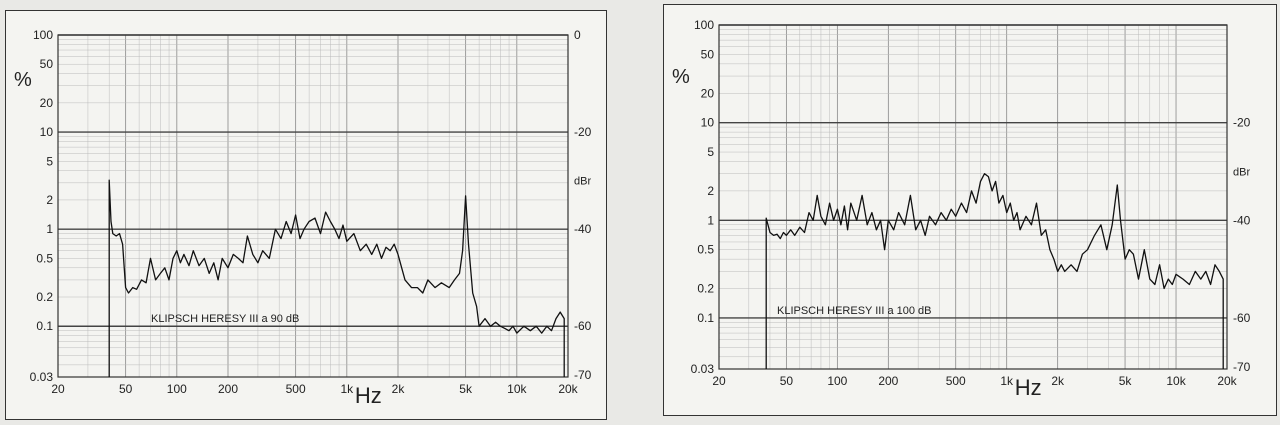  What do you see at coordinates (854, 311) in the screenshot?
I see `chart-annotation: KLIPSCH HERESY III a 100 dB` at bounding box center [854, 311].